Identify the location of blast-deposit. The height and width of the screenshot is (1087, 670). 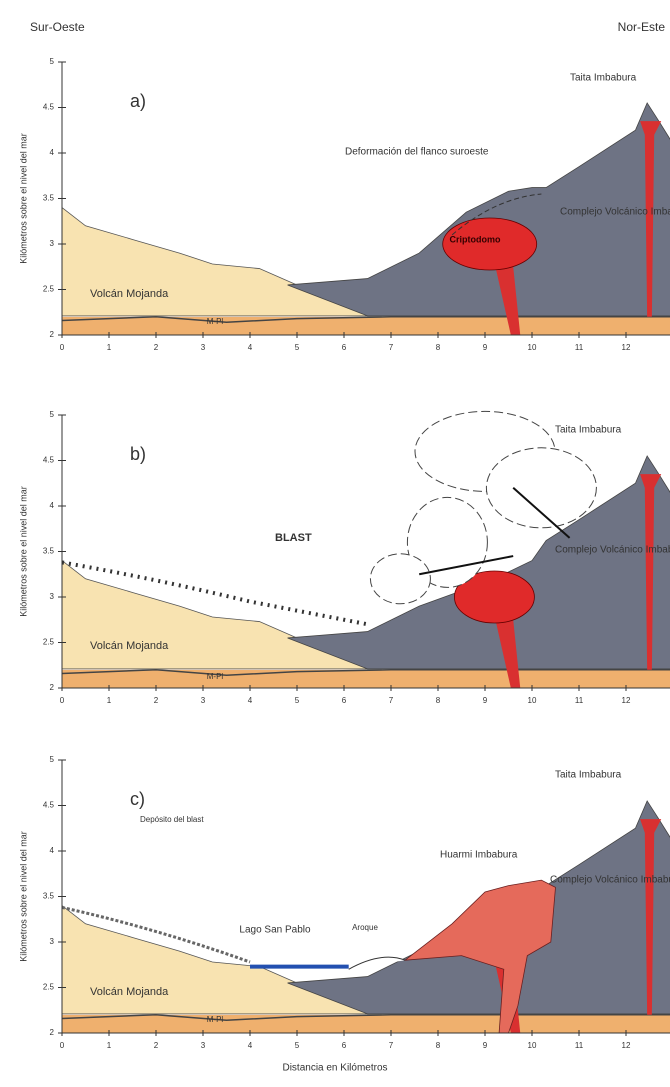
(156, 934).